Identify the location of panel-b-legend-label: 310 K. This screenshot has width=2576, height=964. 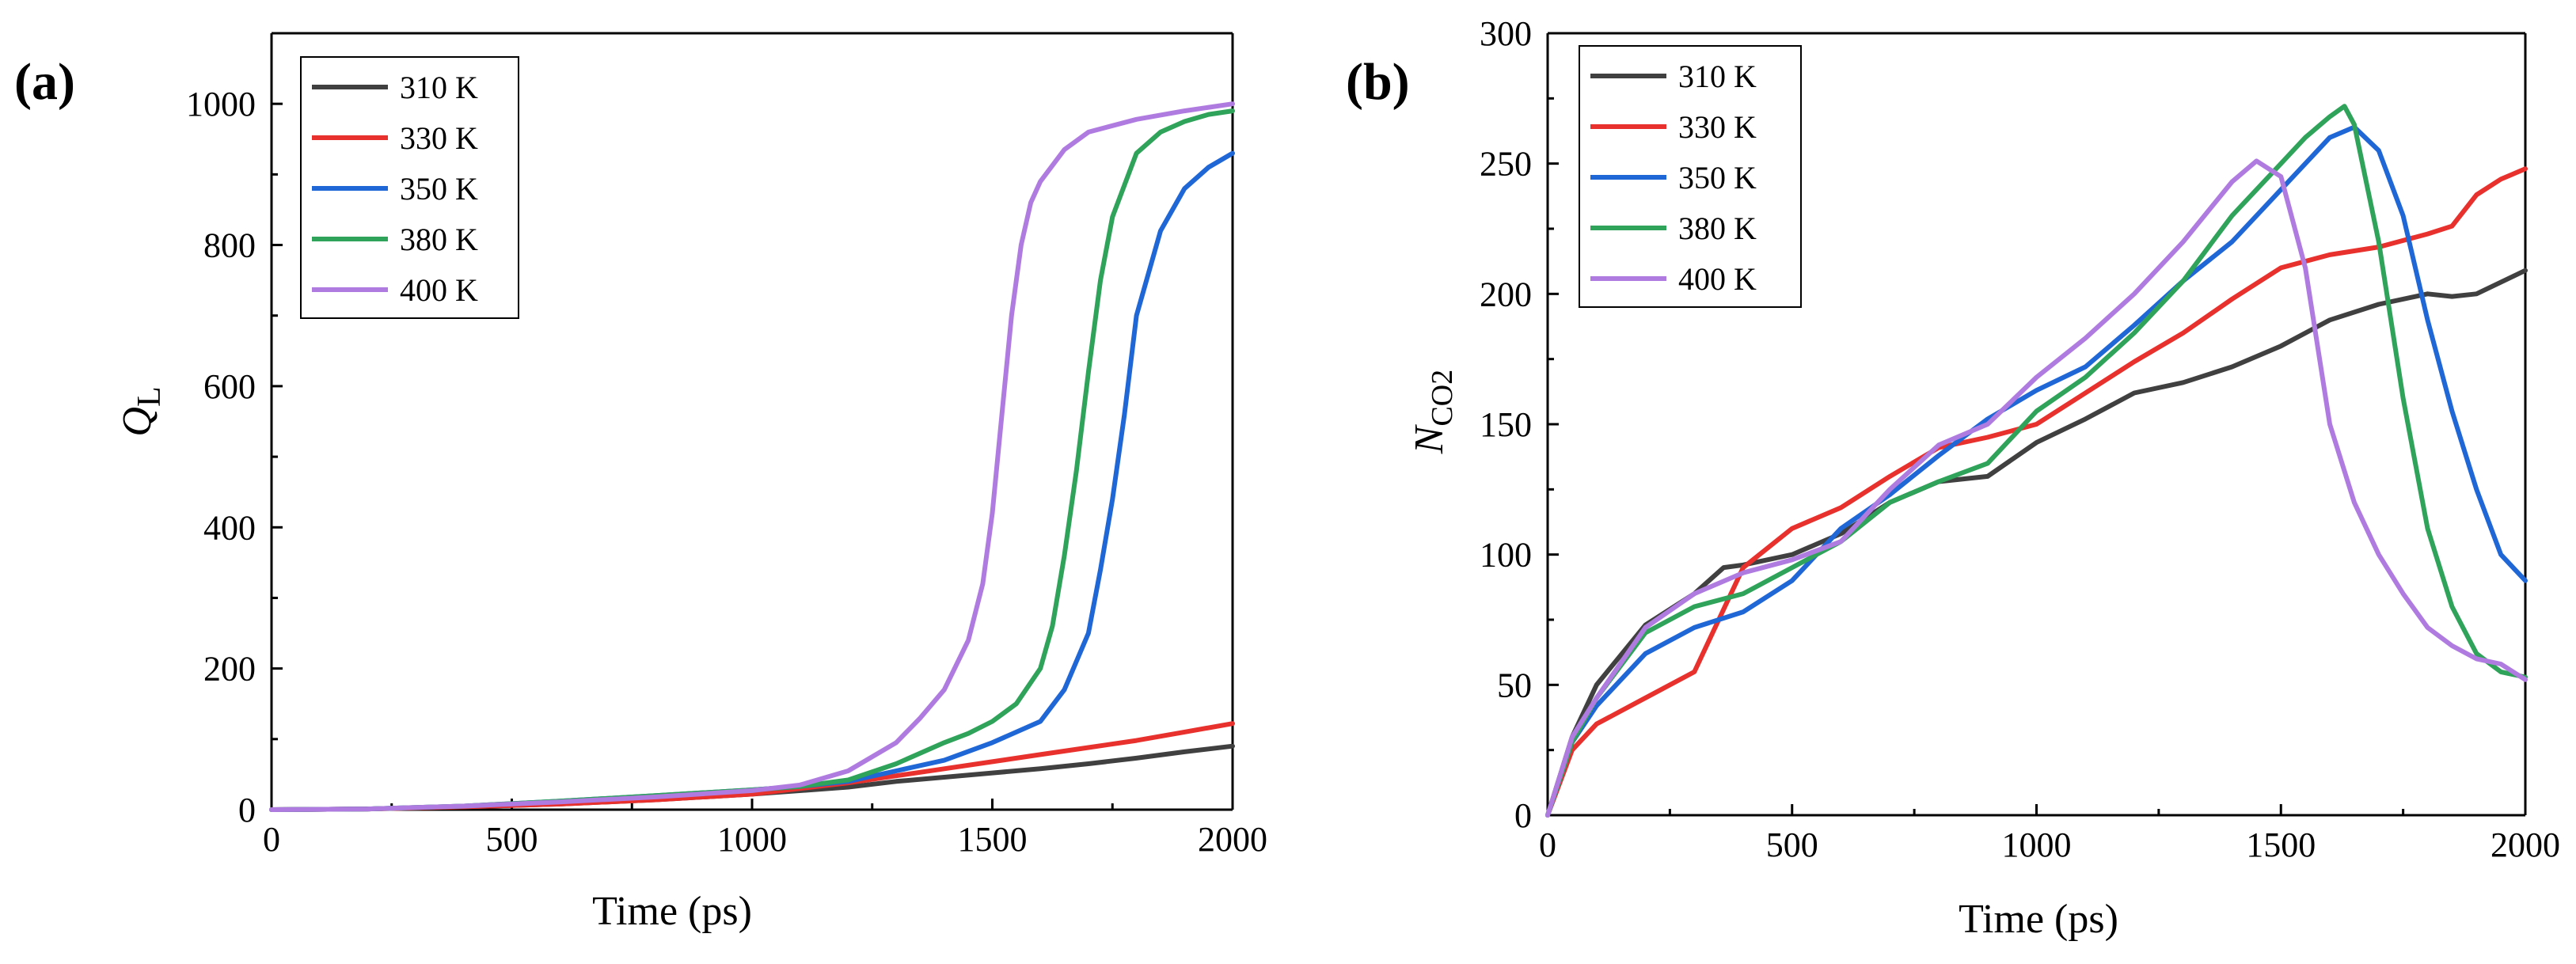
(1717, 76).